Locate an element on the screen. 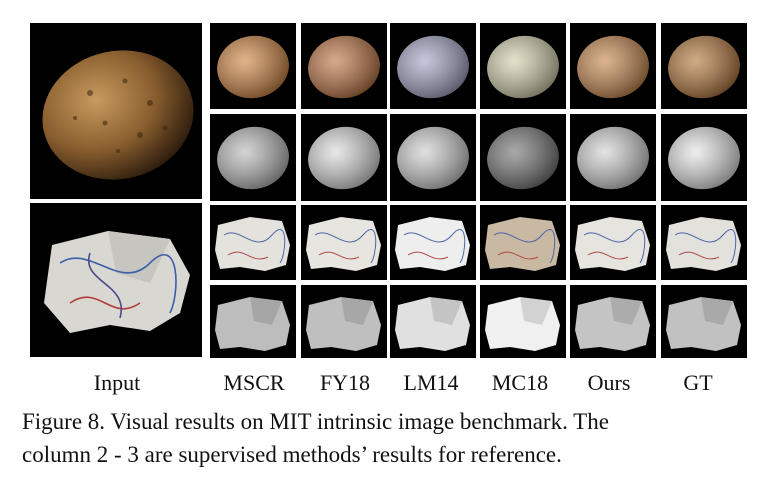 The height and width of the screenshot is (504, 772). column-label-ours: Ours is located at coordinates (609, 382).